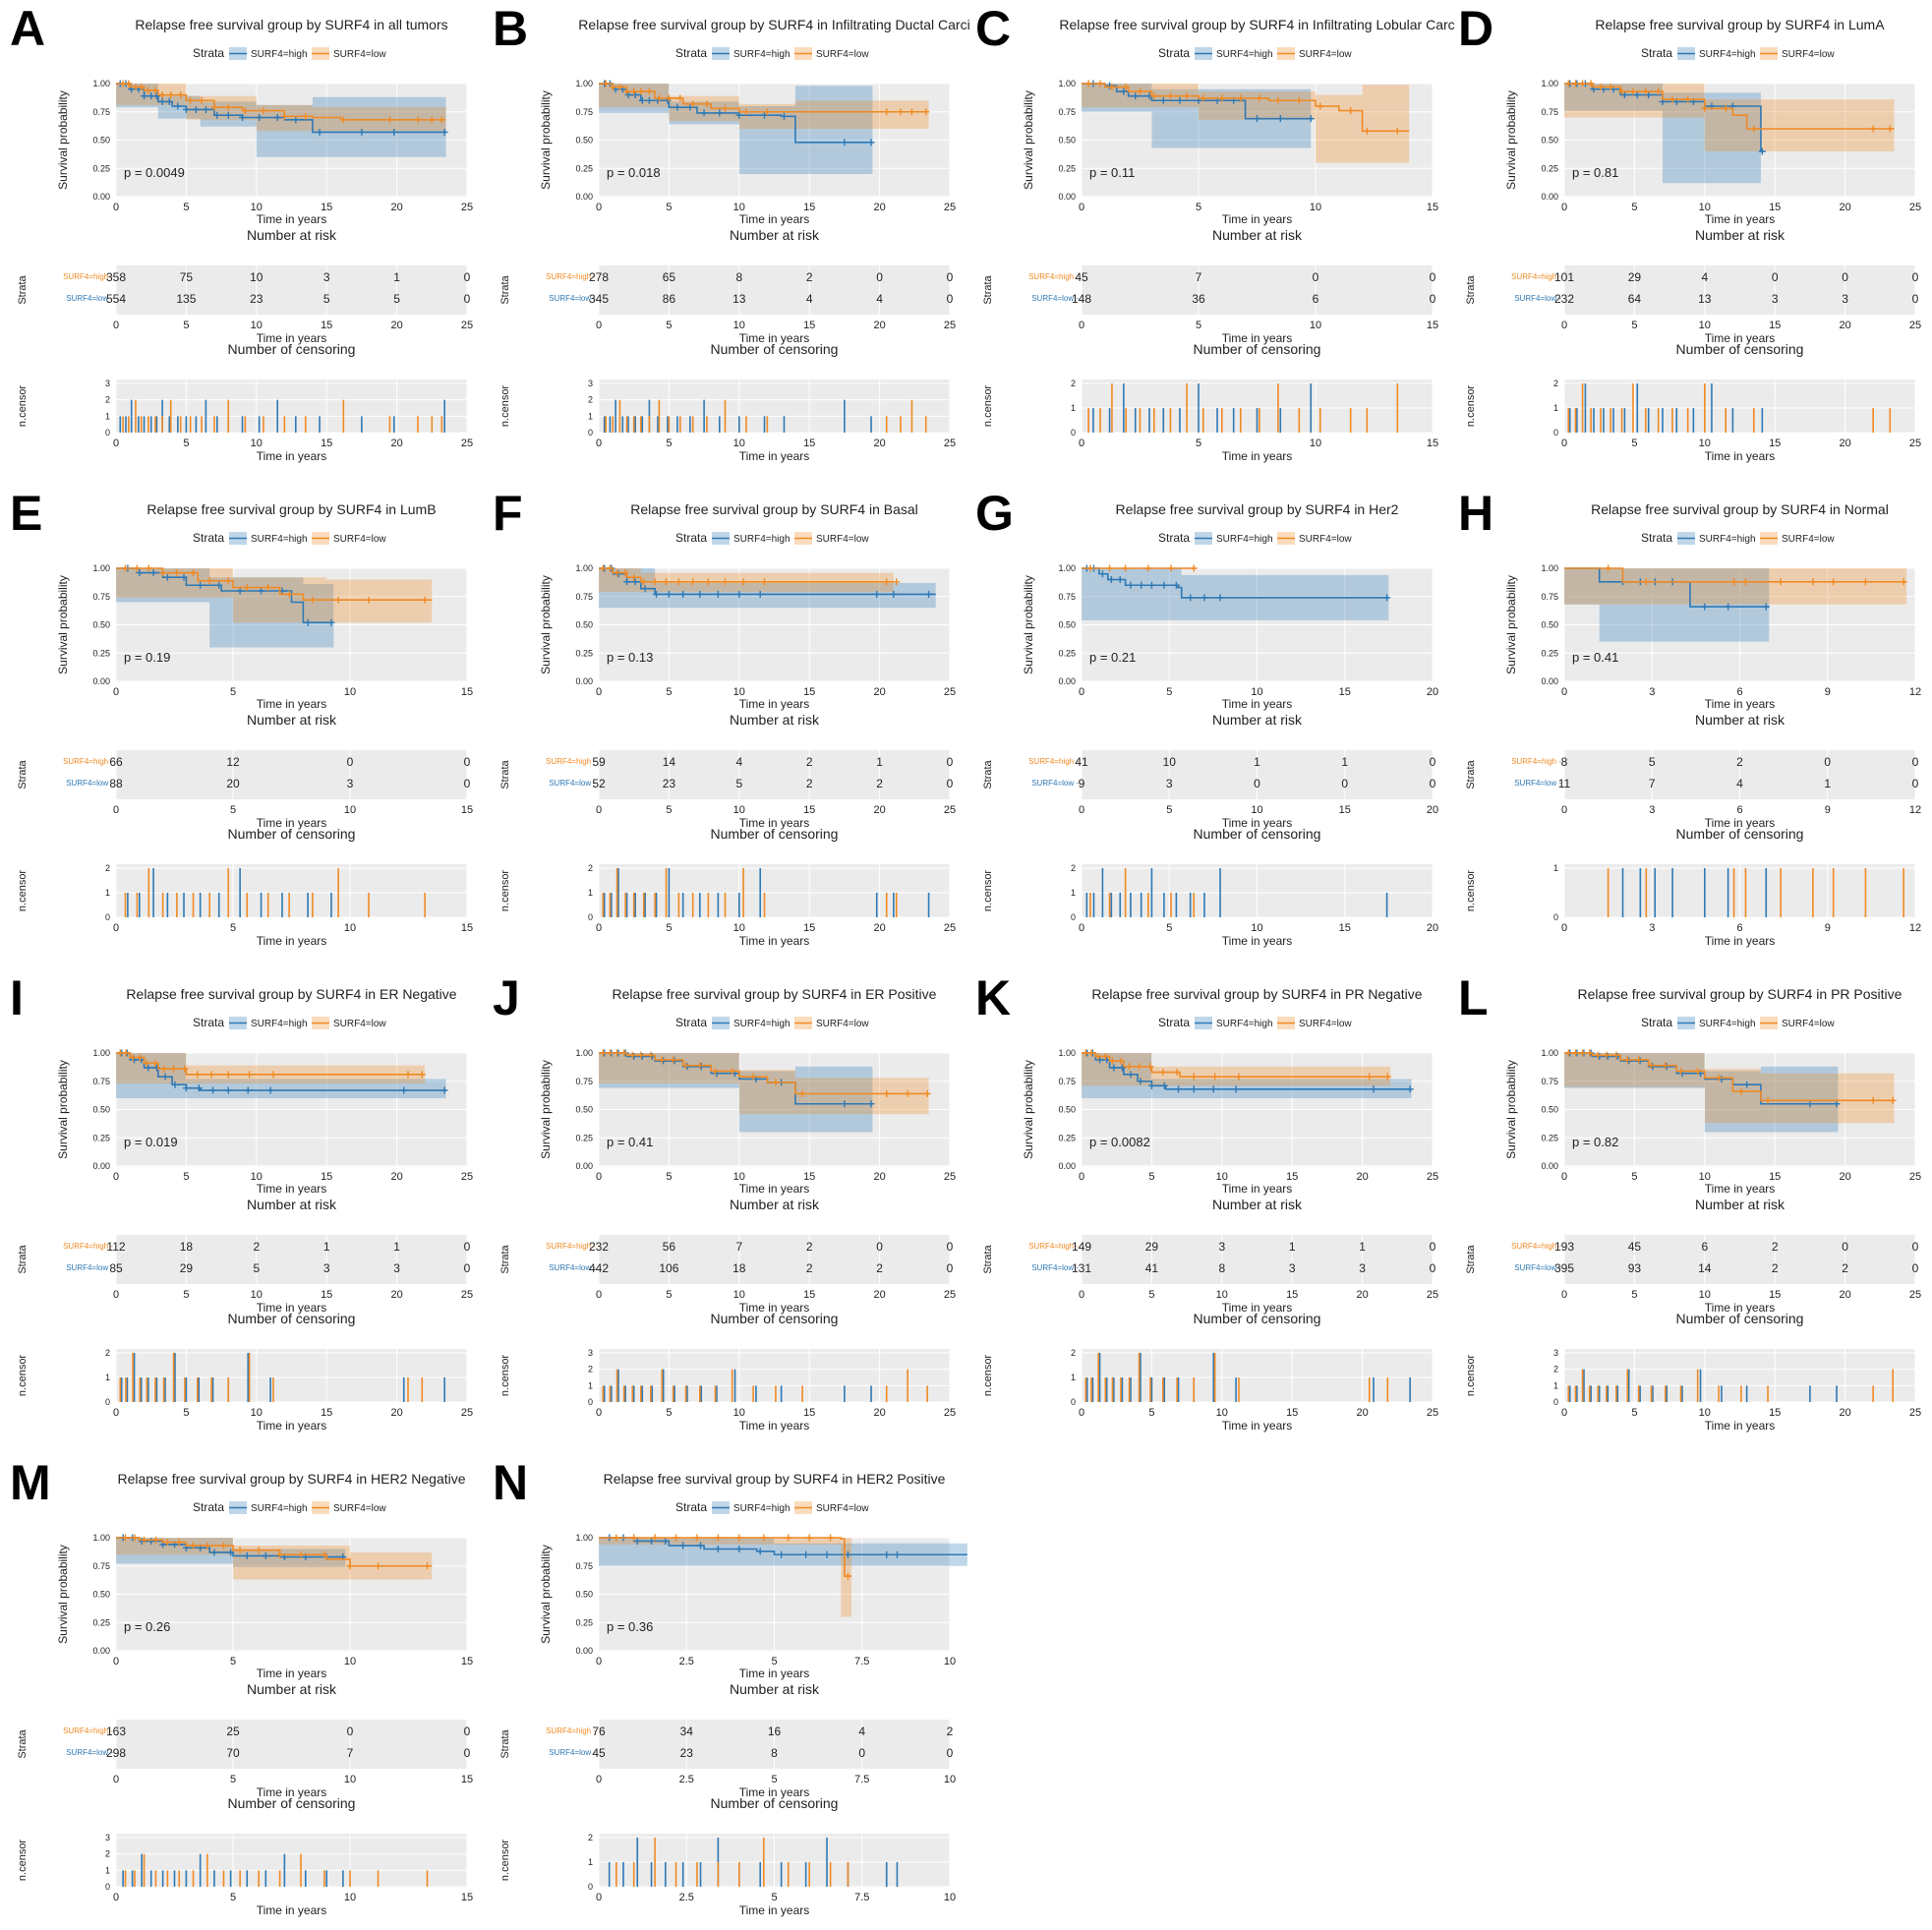 The height and width of the screenshot is (1930, 1932). I want to click on km-x-axis-label: Time in years, so click(1257, 1189).